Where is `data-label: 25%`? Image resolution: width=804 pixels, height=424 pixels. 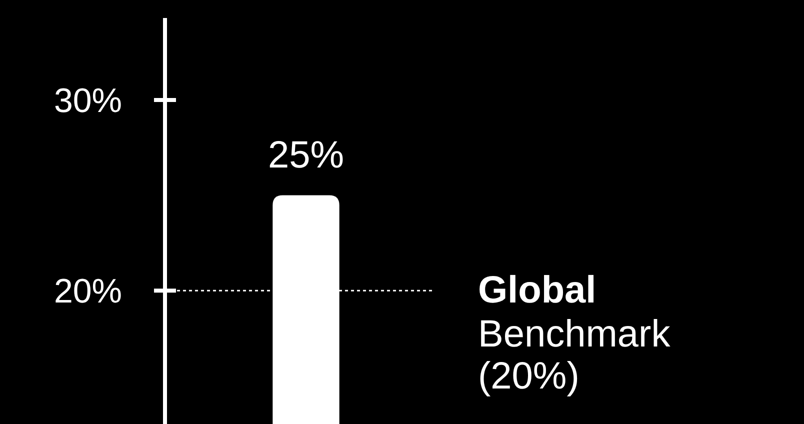 data-label: 25% is located at coordinates (306, 155).